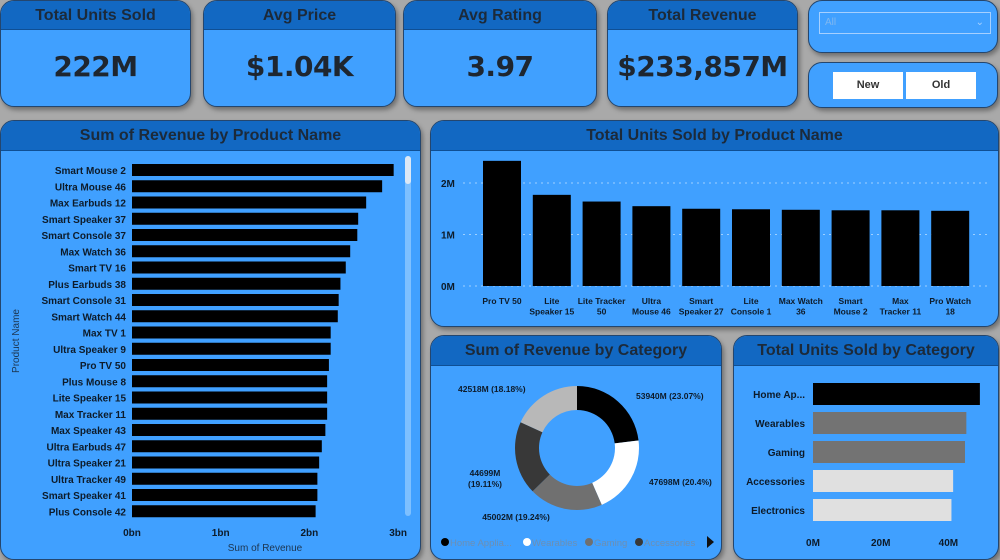 The height and width of the screenshot is (560, 1000). I want to click on kpi-label: Total Revenue, so click(702, 15).